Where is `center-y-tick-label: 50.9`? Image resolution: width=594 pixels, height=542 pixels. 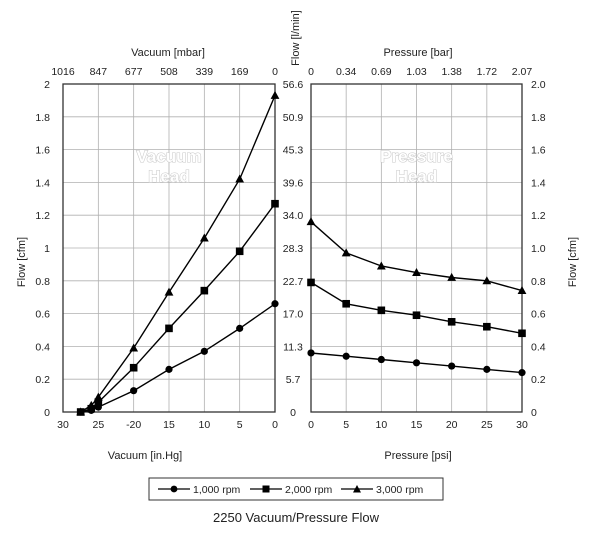 center-y-tick-label: 50.9 is located at coordinates (293, 118).